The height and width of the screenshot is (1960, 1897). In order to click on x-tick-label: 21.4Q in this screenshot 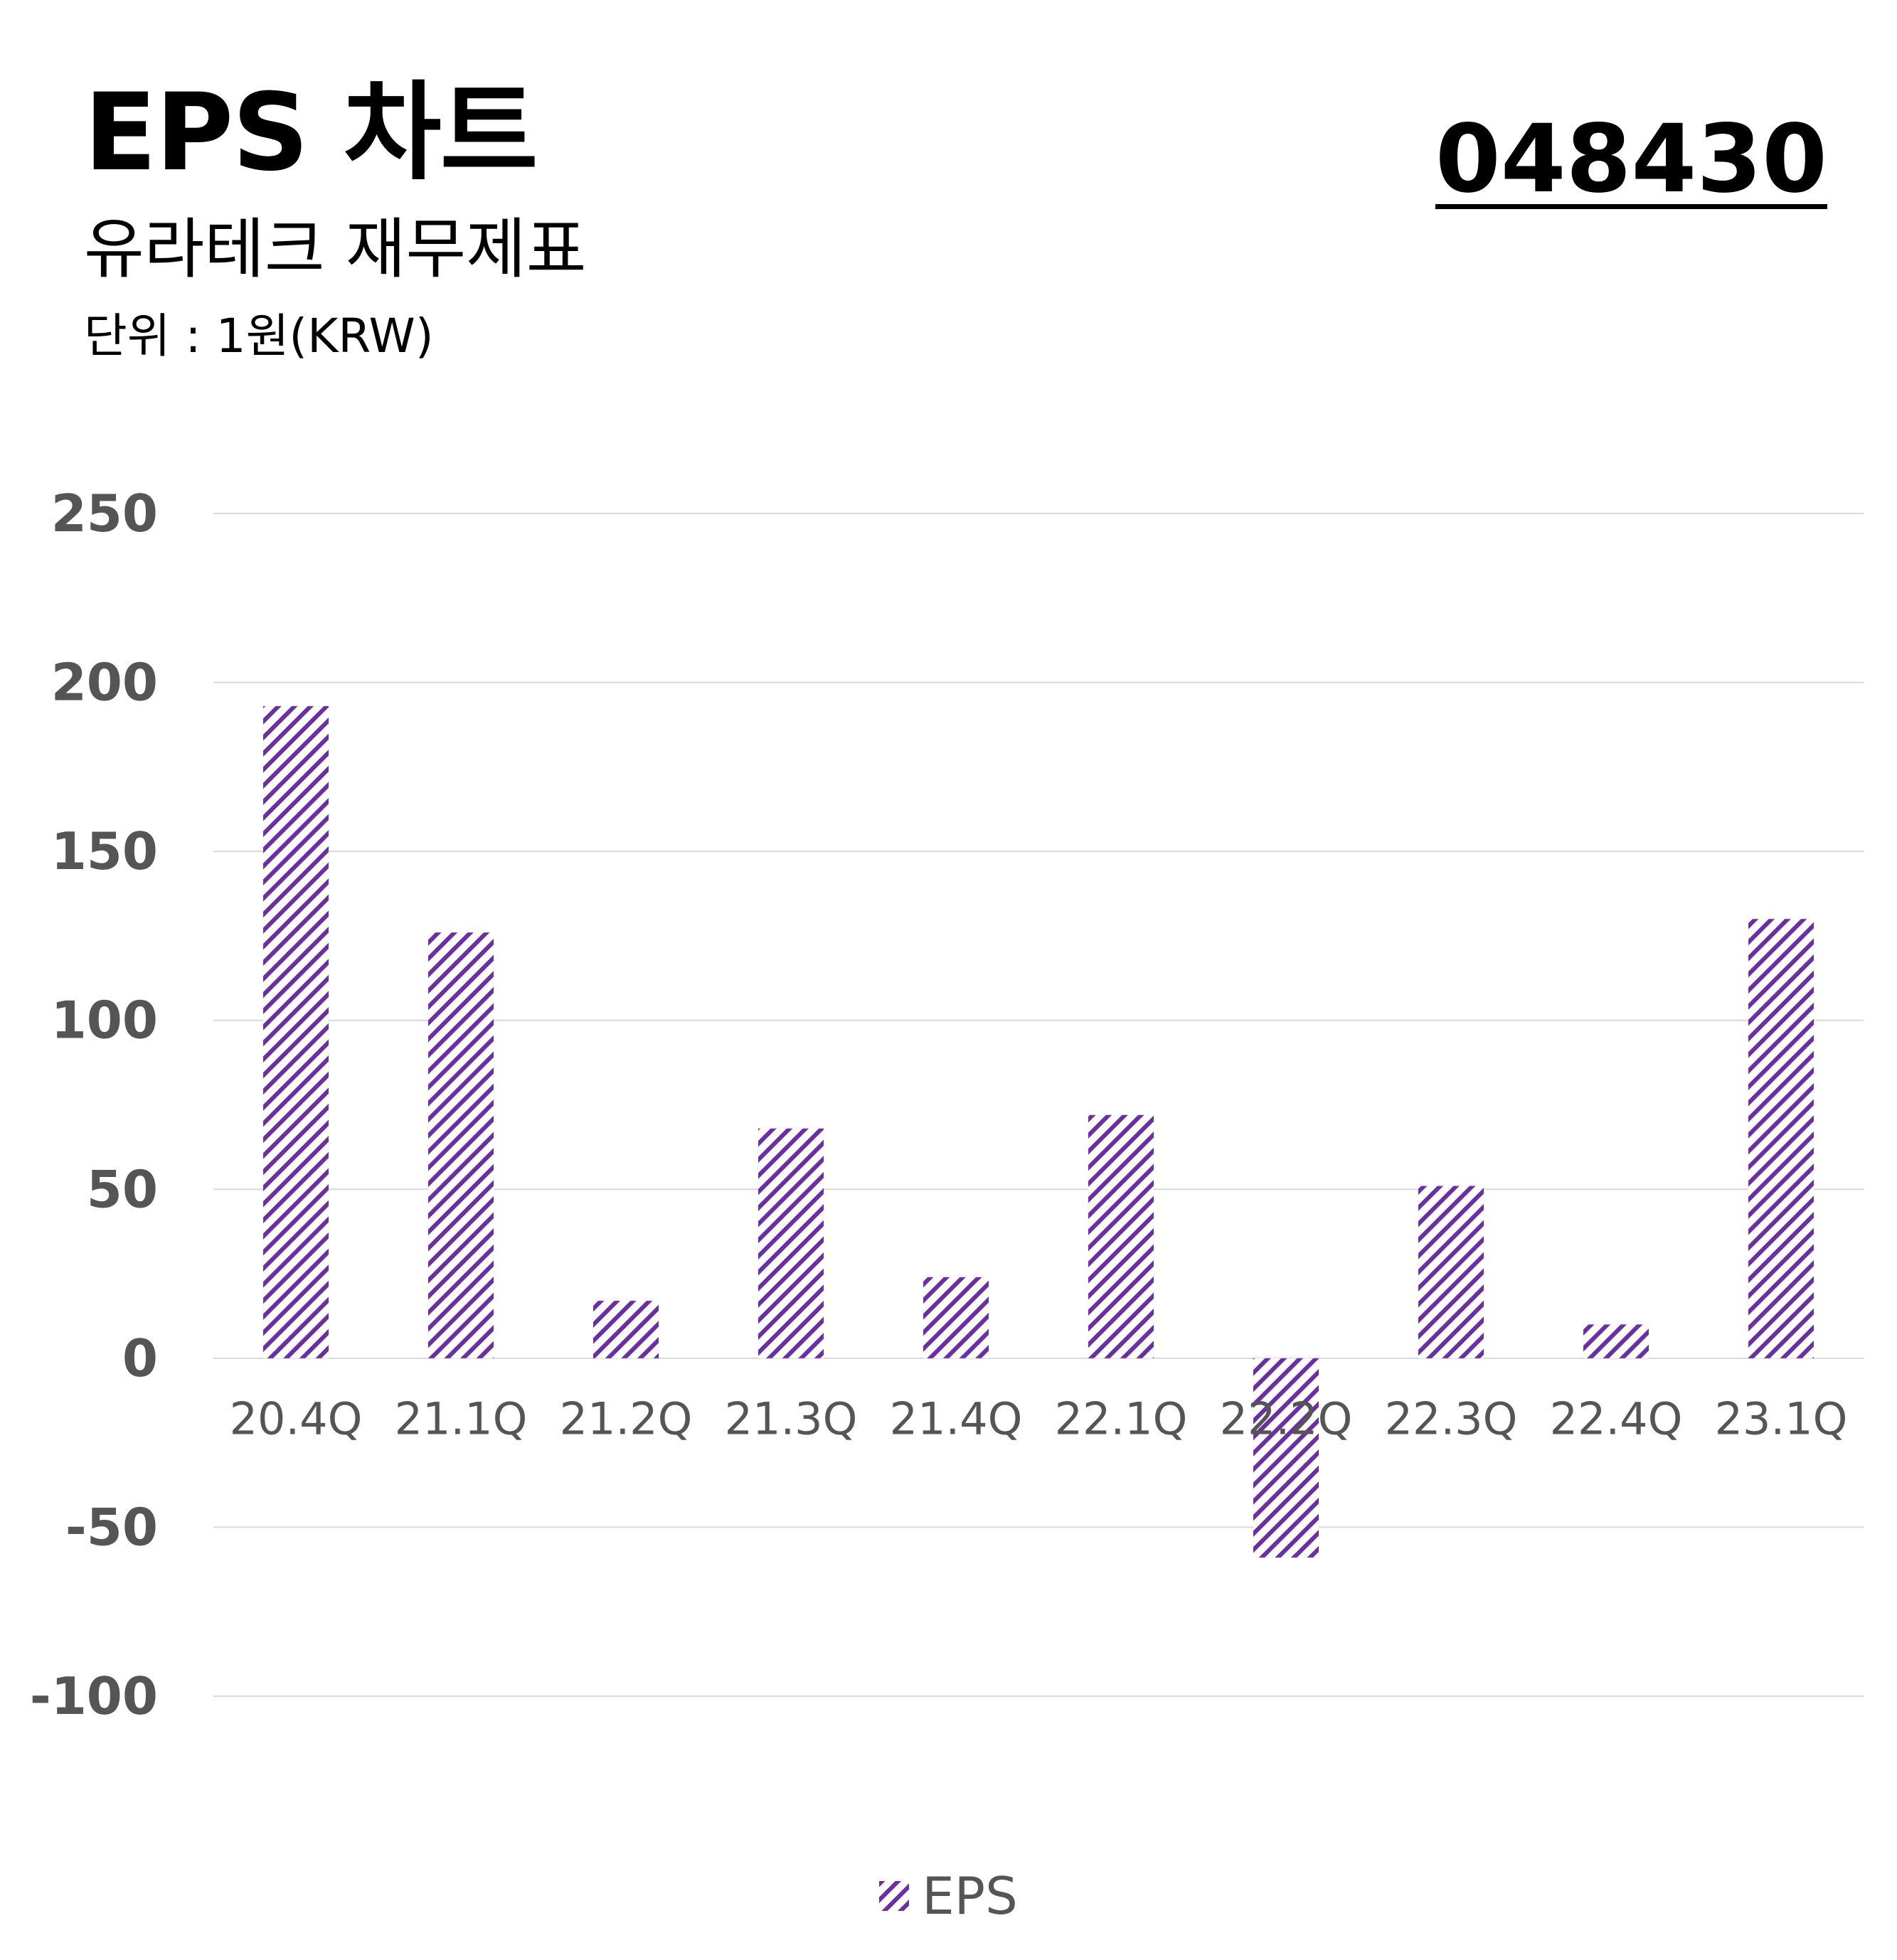, I will do `click(957, 1418)`.